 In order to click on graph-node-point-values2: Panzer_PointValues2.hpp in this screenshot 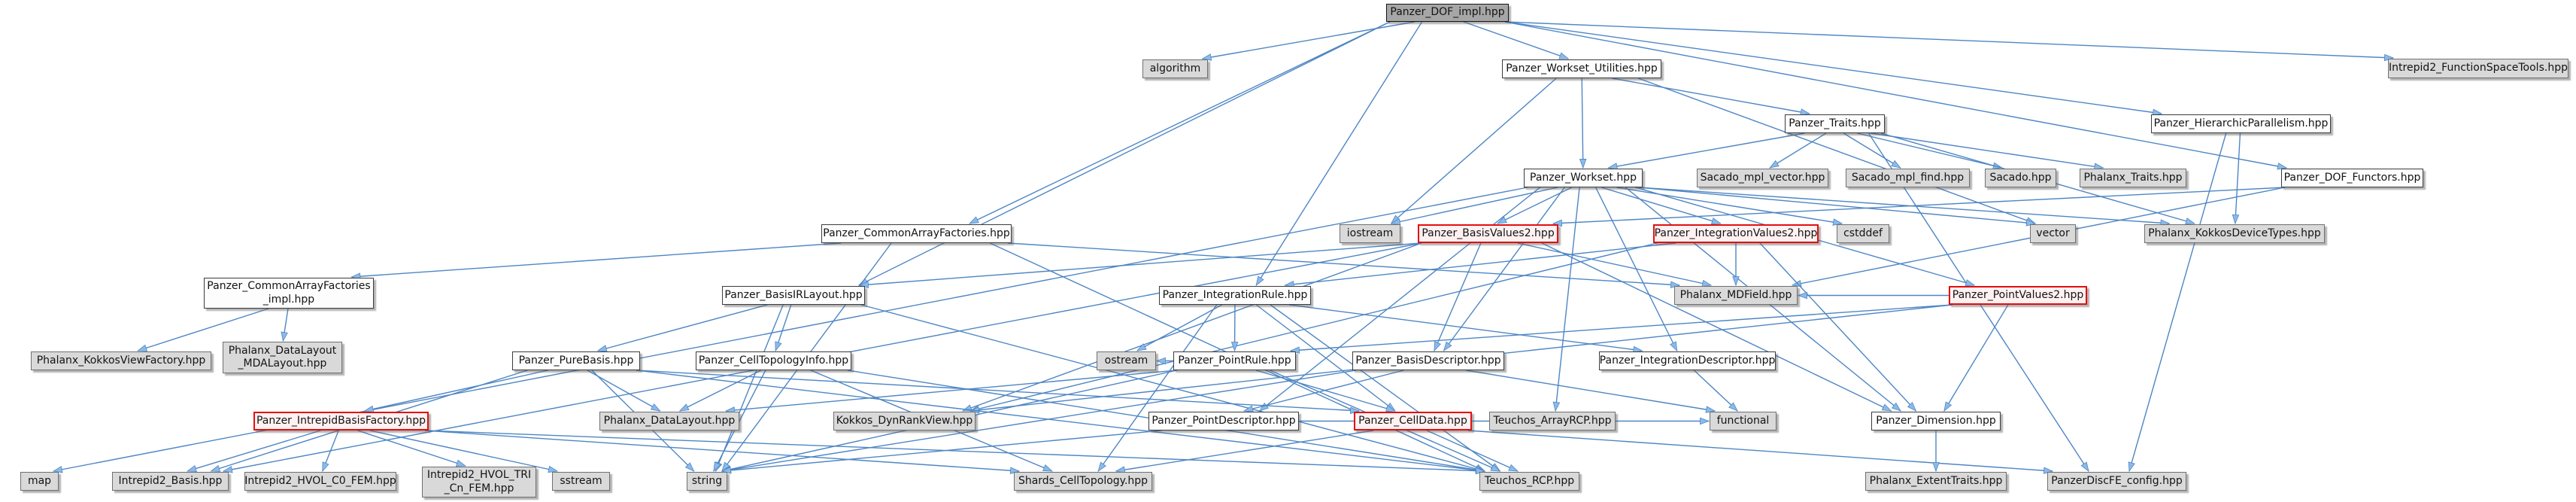, I will do `click(2018, 295)`.